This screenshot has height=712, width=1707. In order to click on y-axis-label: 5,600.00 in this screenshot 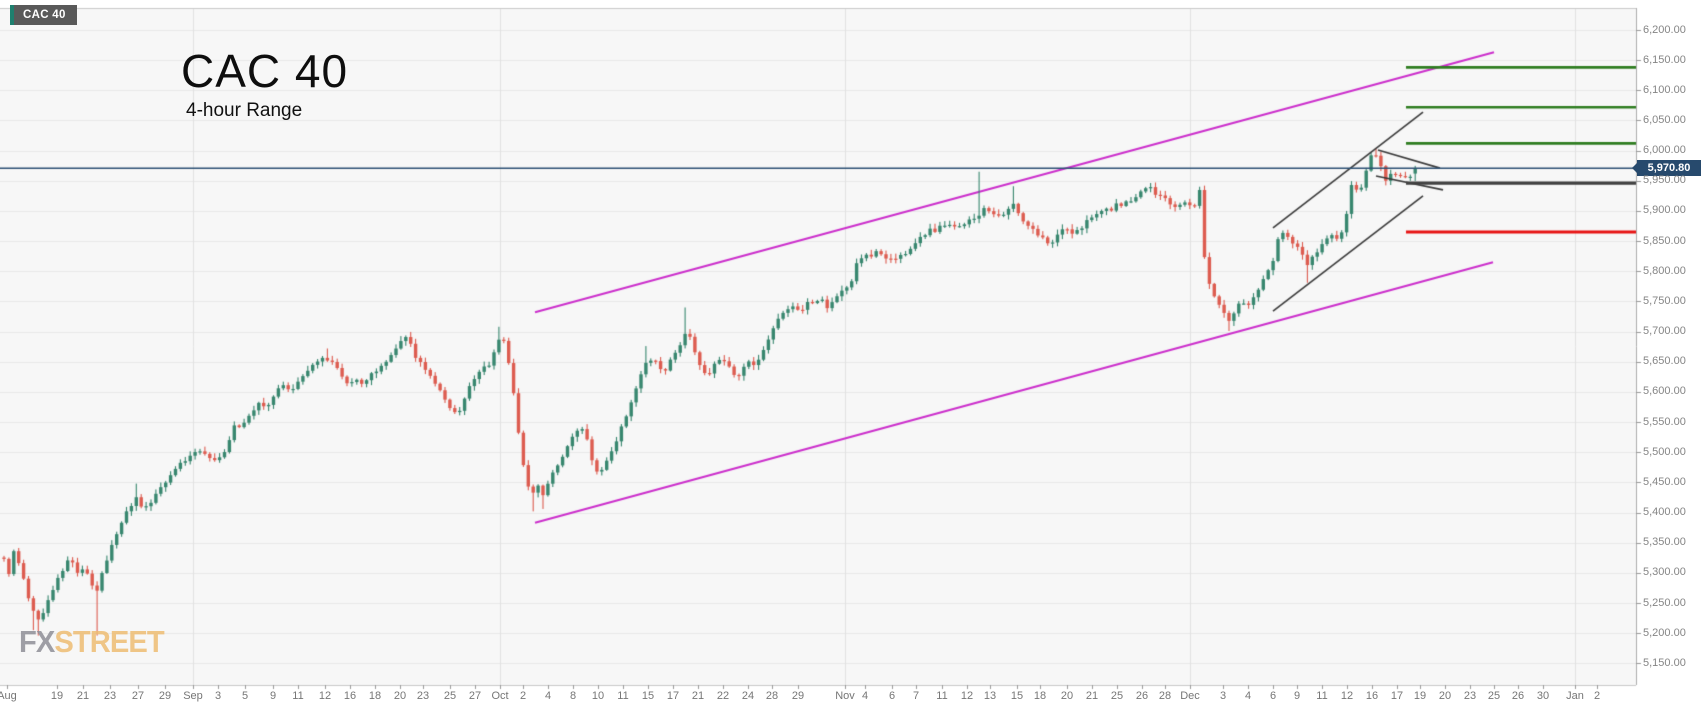, I will do `click(1664, 391)`.